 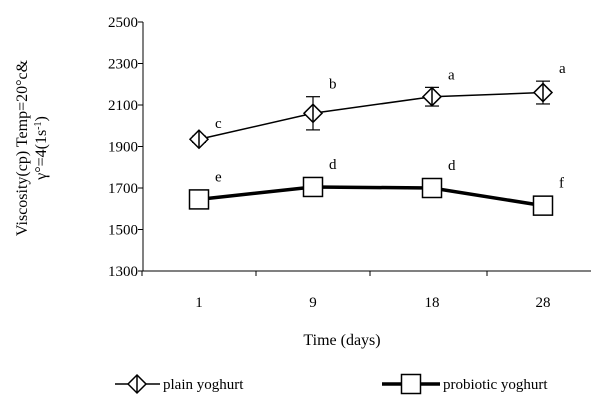 I want to click on legend-marker-square, so click(x=411, y=384).